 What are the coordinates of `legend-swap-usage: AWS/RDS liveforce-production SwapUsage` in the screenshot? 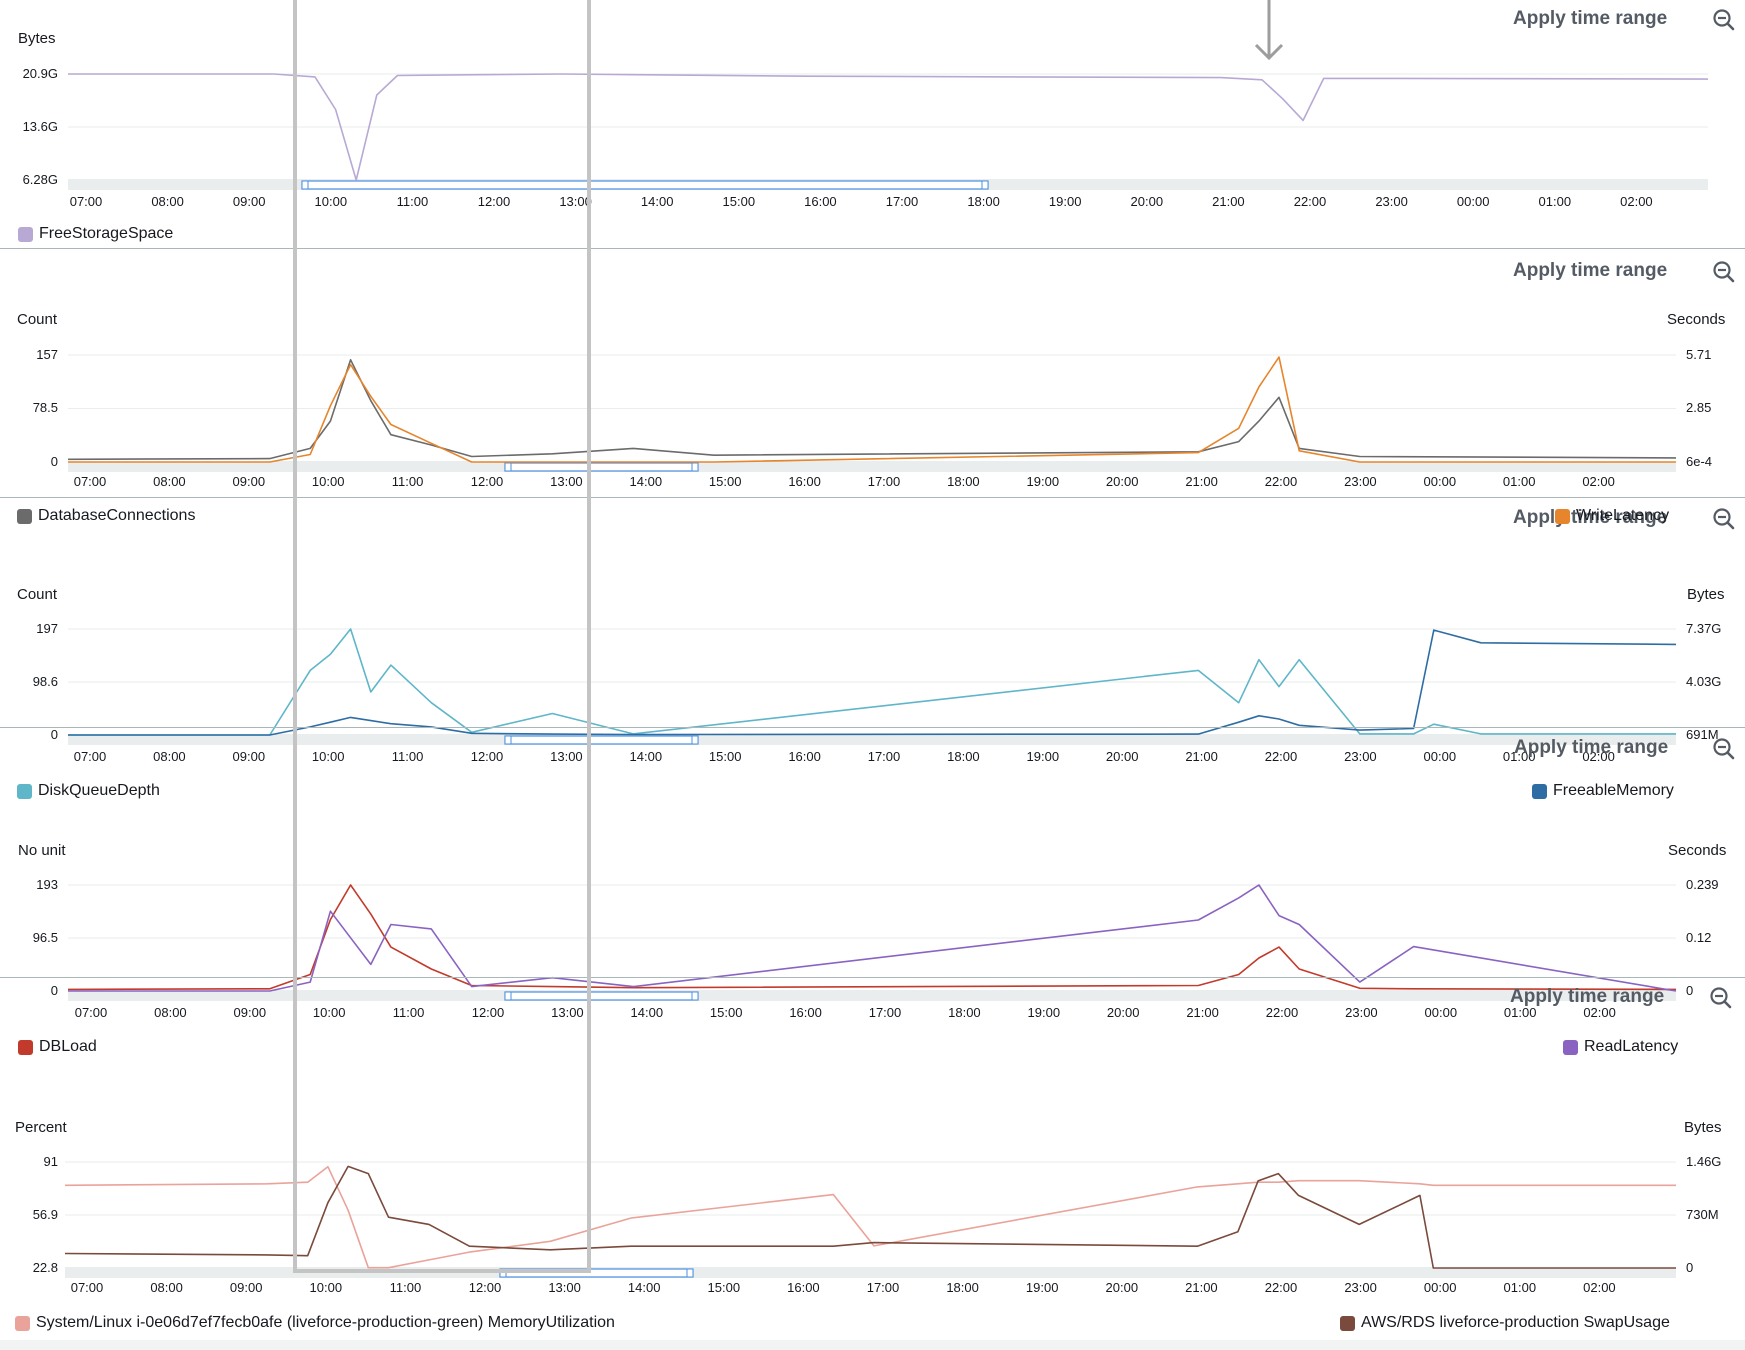 It's located at (1505, 1323).